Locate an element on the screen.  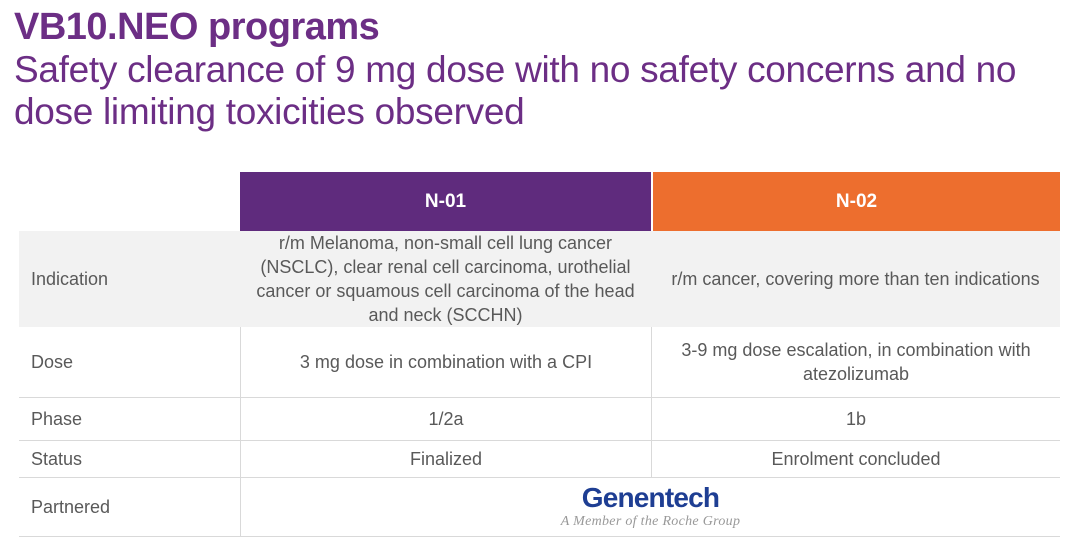
genentech-logo-tagline: A Member of the Roche Group is located at coordinates (650, 521).